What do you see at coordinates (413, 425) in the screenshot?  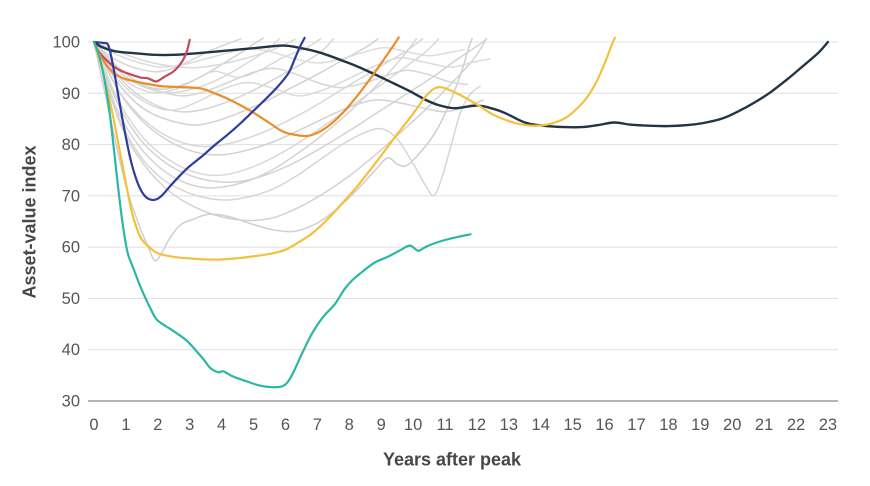 I see `x-tick-label: 10` at bounding box center [413, 425].